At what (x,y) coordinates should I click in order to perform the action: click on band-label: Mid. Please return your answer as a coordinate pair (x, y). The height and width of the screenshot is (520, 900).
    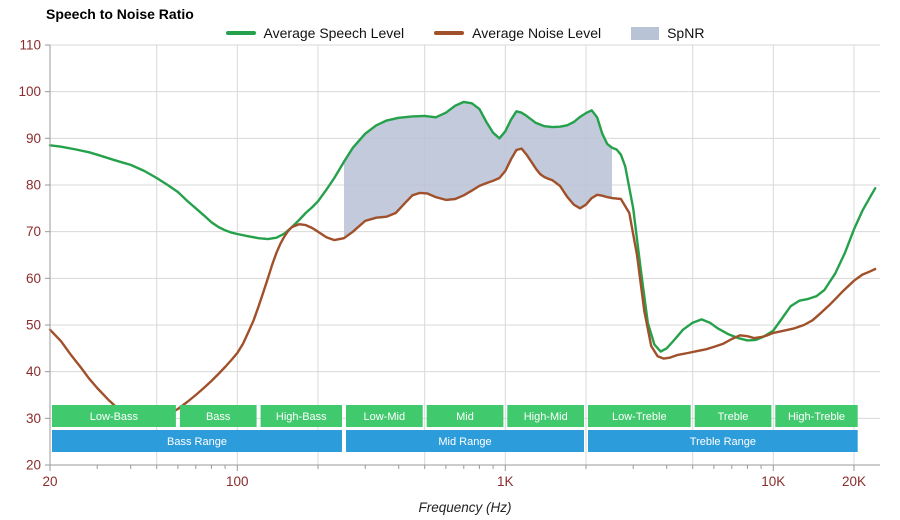
    Looking at the image, I should click on (465, 417).